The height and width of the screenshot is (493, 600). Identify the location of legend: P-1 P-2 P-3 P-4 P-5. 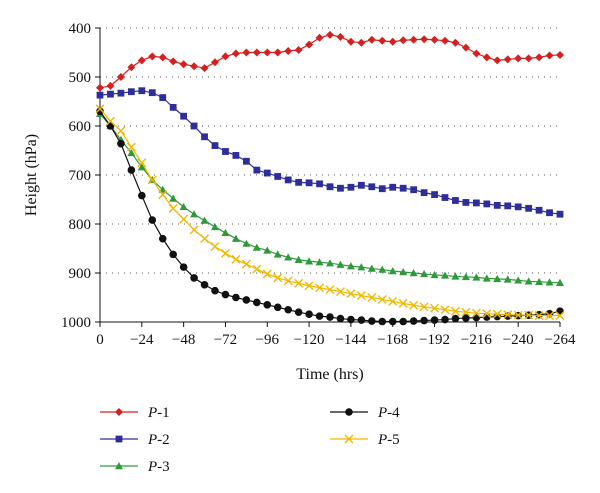
(250, 440).